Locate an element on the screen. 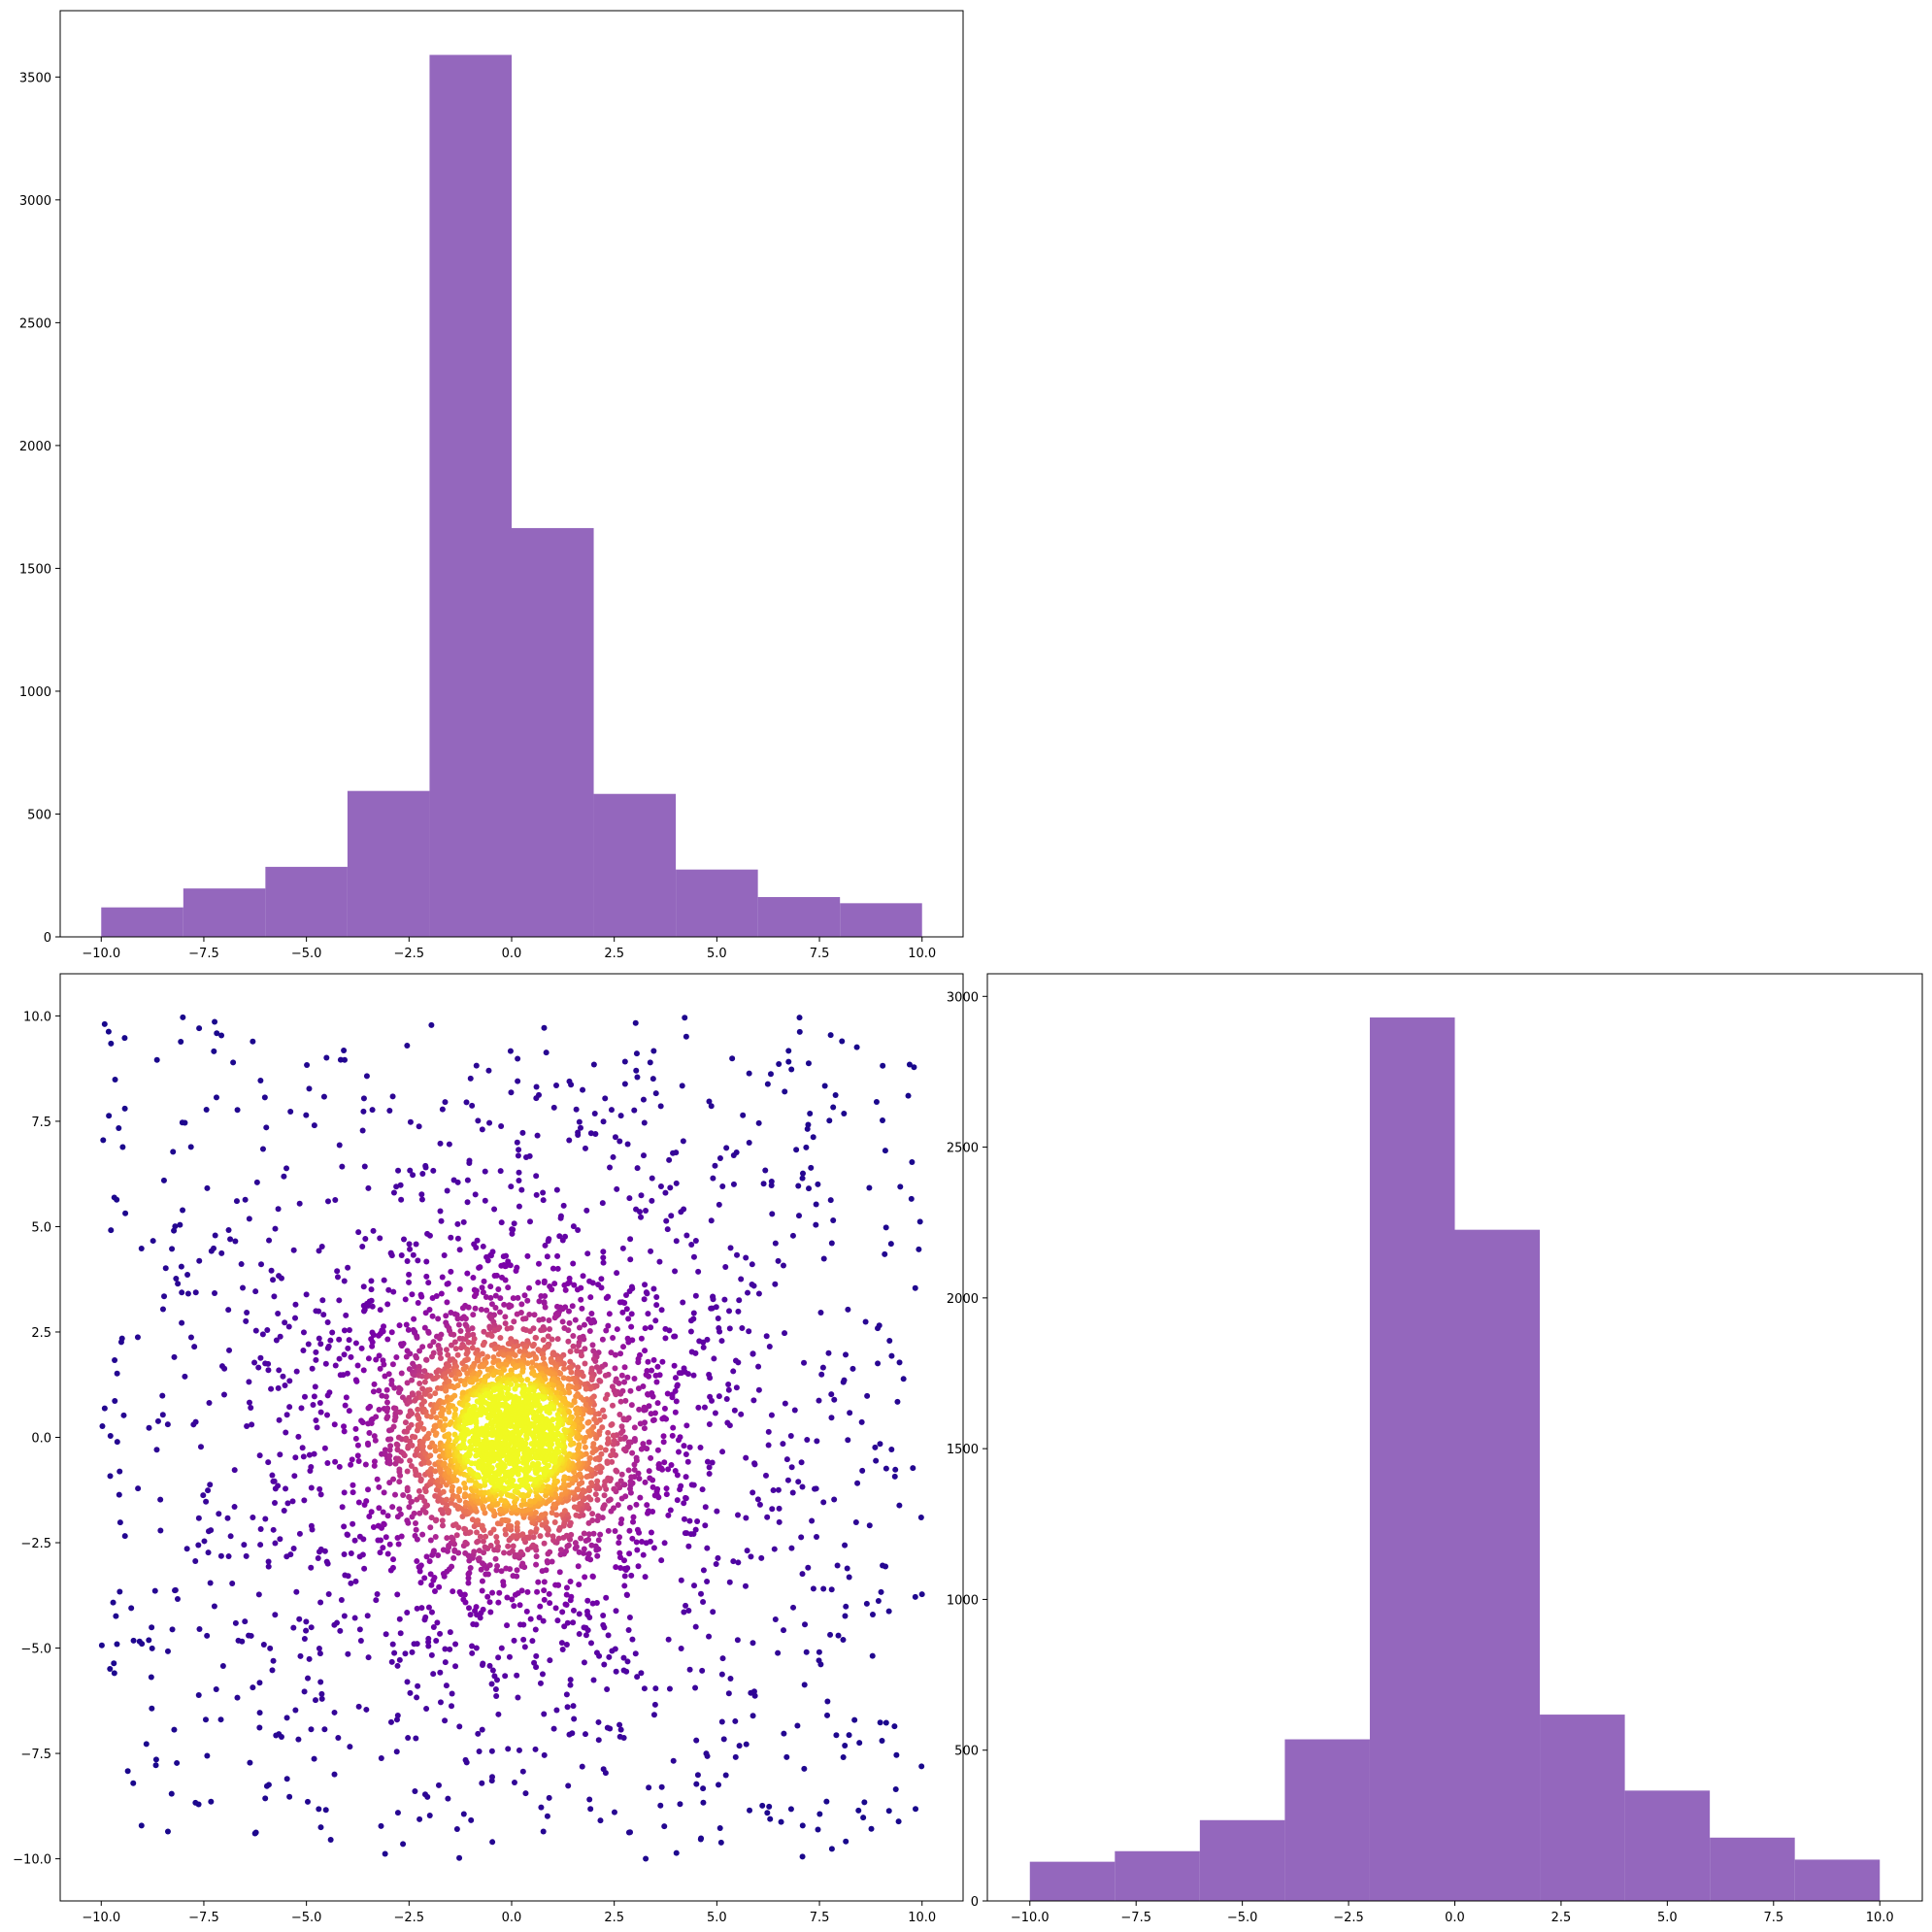 Image resolution: width=1932 pixels, height=1932 pixels. scatter-bottom-left-xtick-label: 0.0 is located at coordinates (512, 1918).